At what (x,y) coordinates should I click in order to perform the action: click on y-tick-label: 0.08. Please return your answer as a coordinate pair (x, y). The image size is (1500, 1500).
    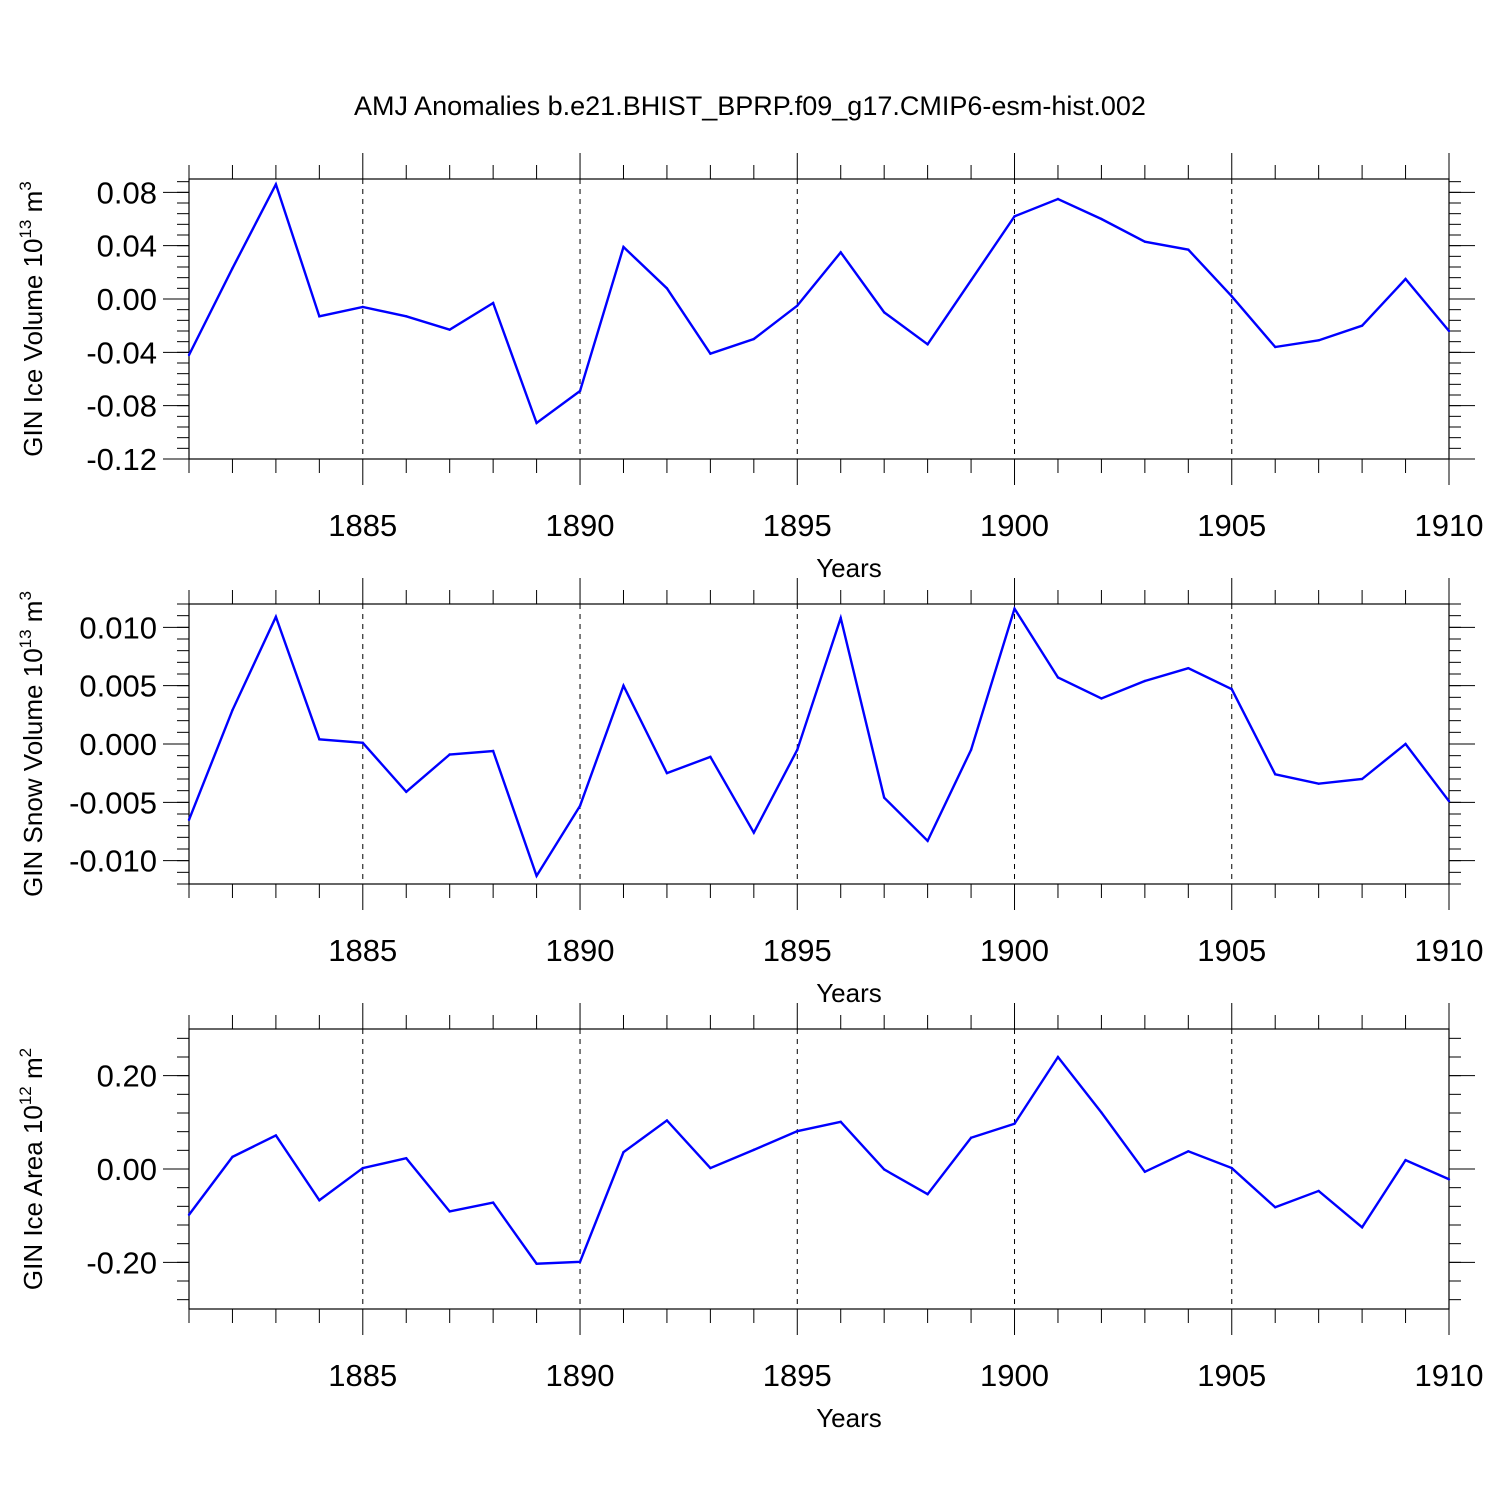
    Looking at the image, I should click on (127, 192).